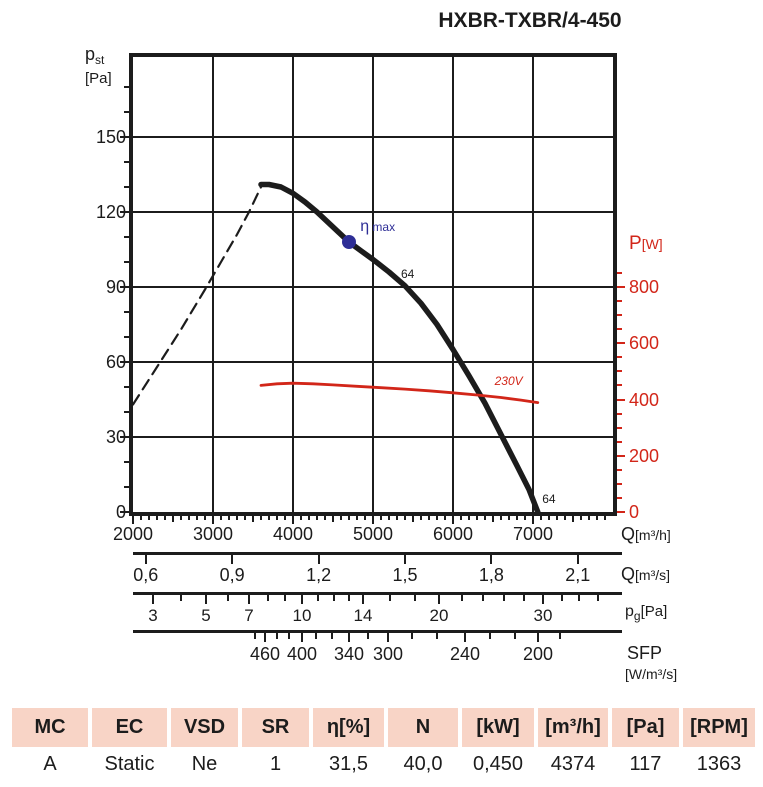 This screenshot has width=763, height=787. What do you see at coordinates (651, 674) in the screenshot?
I see `sfp-unit: [W/m³/s]` at bounding box center [651, 674].